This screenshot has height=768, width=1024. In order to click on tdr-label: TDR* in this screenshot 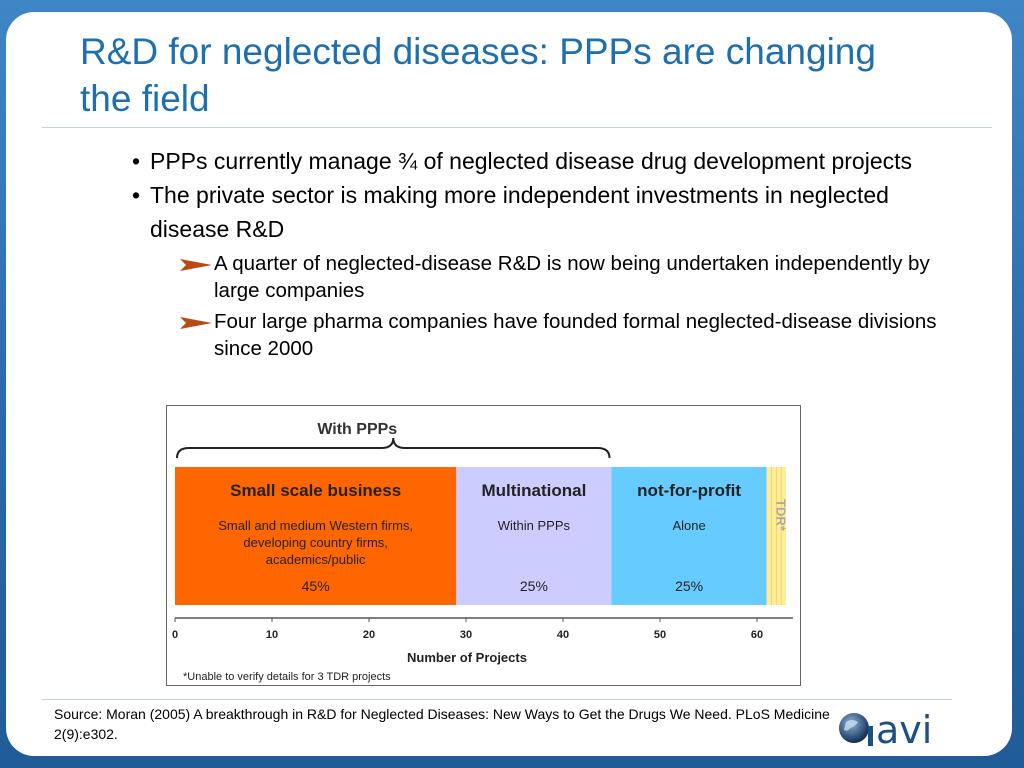, I will do `click(780, 515)`.